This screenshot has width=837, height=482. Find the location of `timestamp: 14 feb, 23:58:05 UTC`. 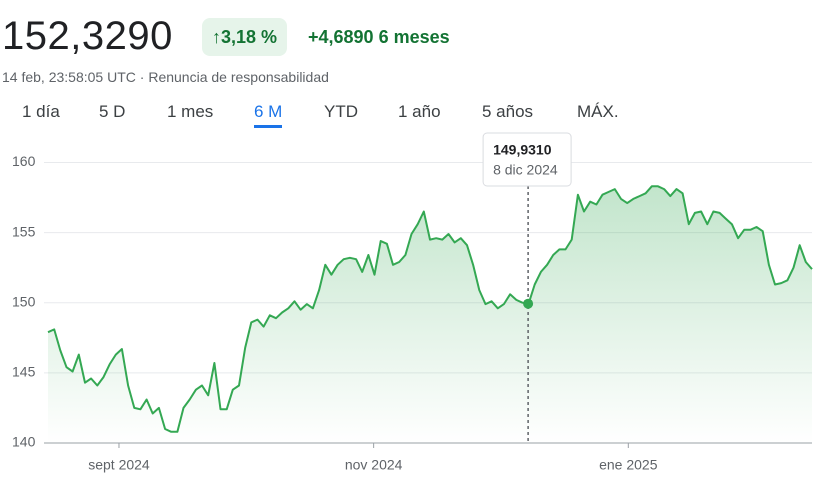

timestamp: 14 feb, 23:58:05 UTC is located at coordinates (69, 77).